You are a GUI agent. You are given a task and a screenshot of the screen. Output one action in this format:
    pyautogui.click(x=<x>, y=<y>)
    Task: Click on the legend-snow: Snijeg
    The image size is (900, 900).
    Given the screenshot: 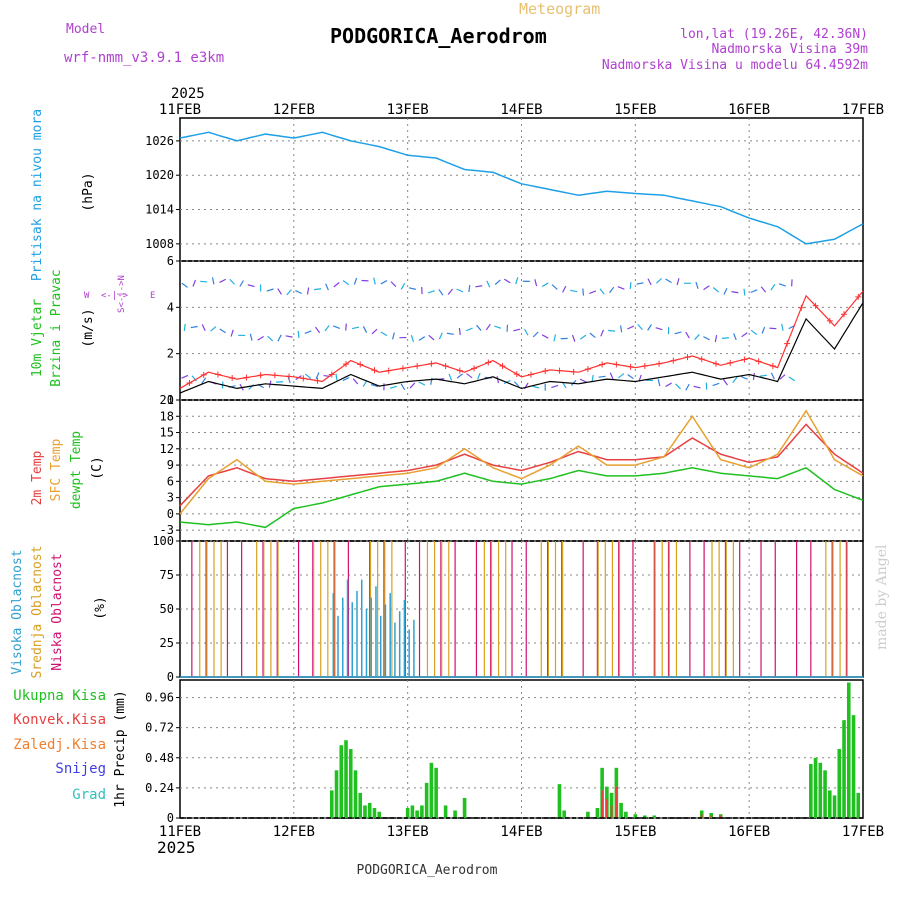 What is the action you would take?
    pyautogui.click(x=80, y=769)
    